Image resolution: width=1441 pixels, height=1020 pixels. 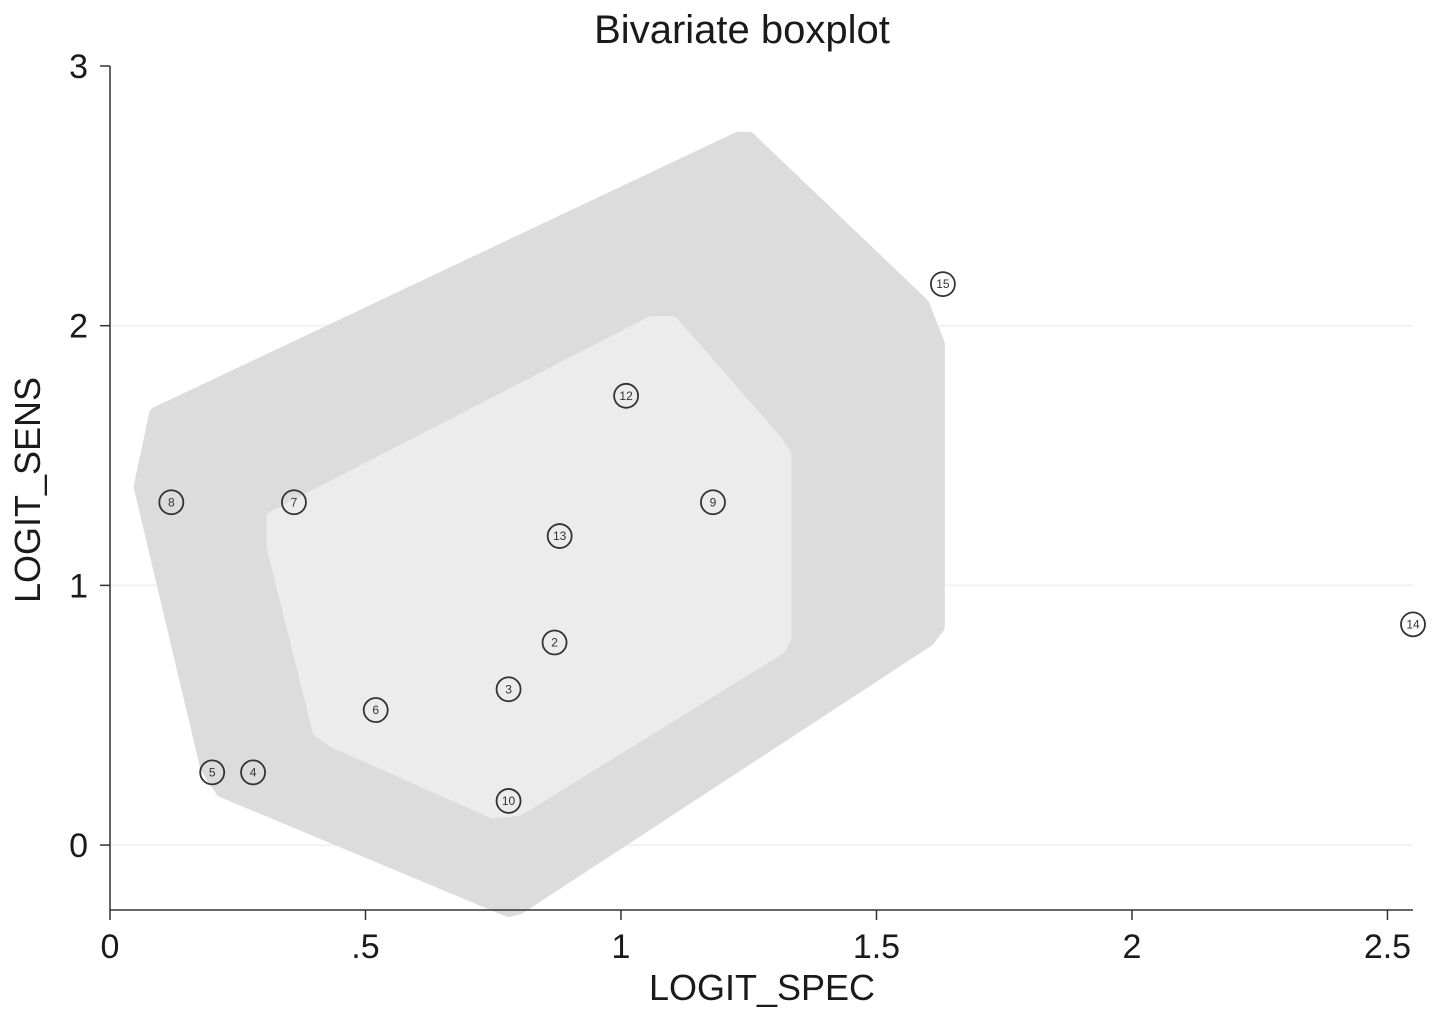 I want to click on x-tick-label: 2, so click(x=1131, y=947).